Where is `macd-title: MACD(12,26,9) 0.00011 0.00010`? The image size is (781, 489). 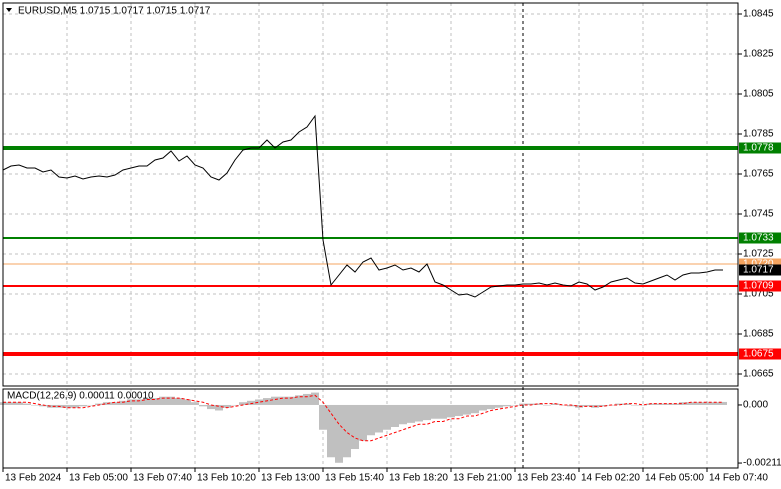
macd-title: MACD(12,26,9) 0.00011 0.00010 is located at coordinates (80, 396).